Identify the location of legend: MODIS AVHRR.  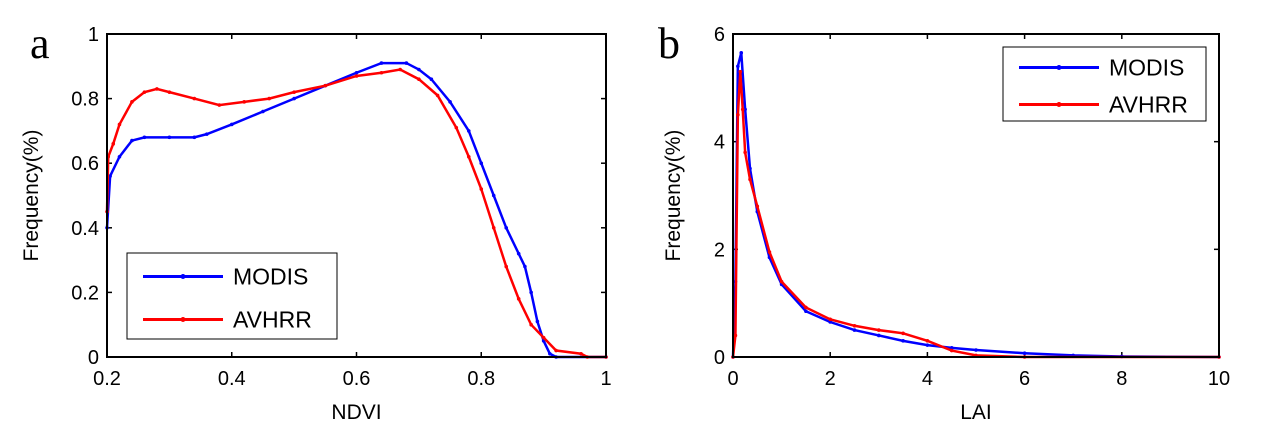
(232, 296).